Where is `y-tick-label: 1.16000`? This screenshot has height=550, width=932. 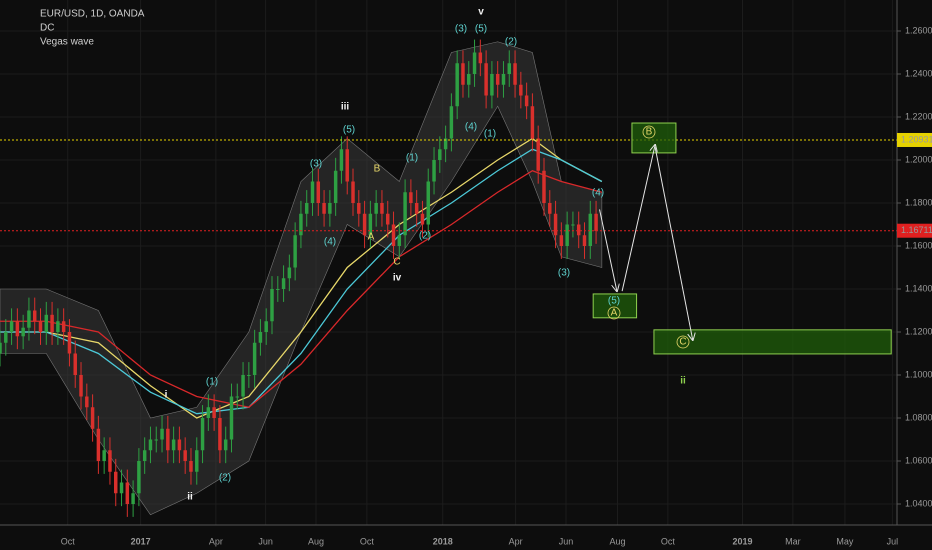 y-tick-label: 1.16000 is located at coordinates (918, 245).